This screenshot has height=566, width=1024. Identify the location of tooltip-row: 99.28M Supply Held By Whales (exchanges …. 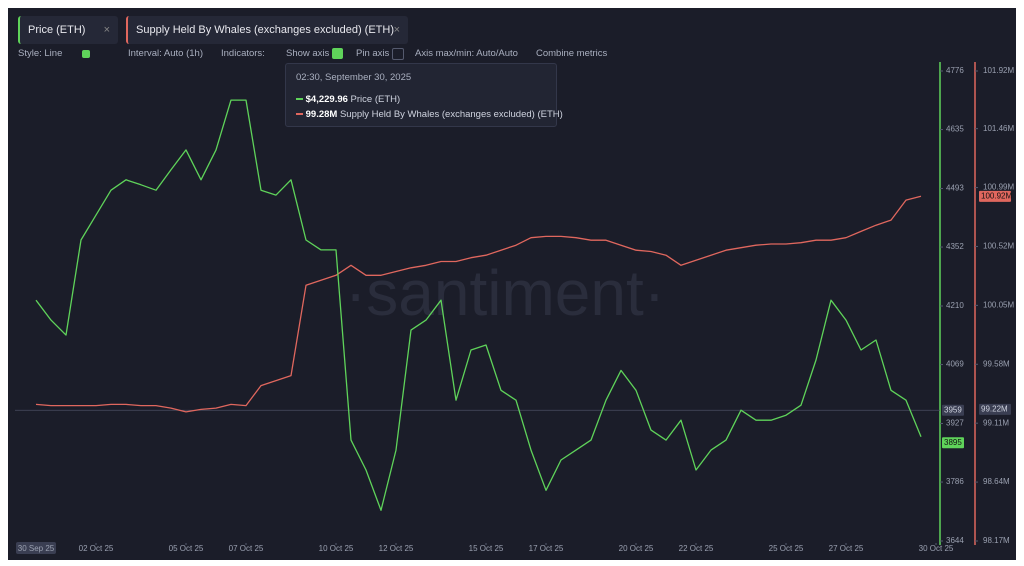
(429, 114).